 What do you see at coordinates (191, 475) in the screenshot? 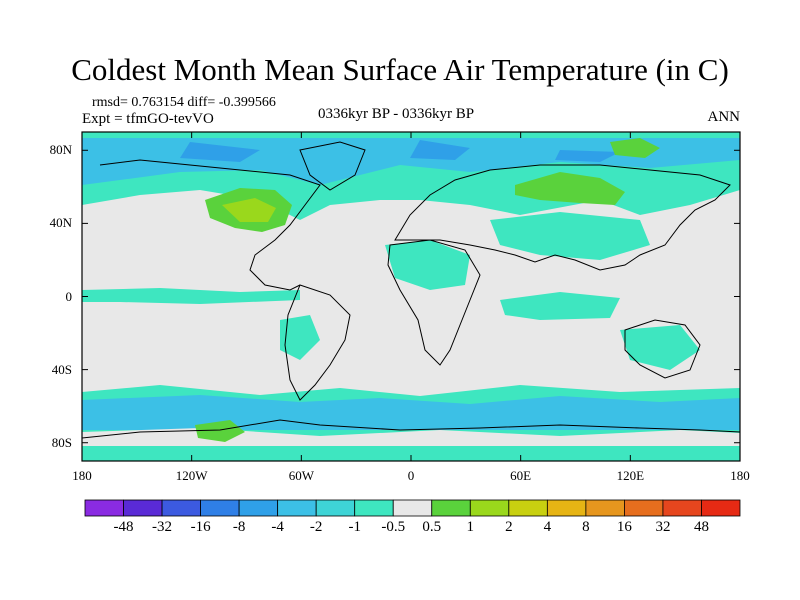
I see `lon-tick-label: 120W` at bounding box center [191, 475].